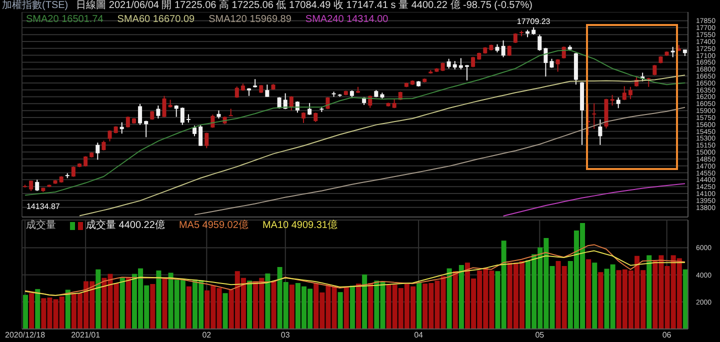 Image resolution: width=720 pixels, height=342 pixels. What do you see at coordinates (300, 225) in the screenshot?
I see `text: MA10 4909.31億` at bounding box center [300, 225].